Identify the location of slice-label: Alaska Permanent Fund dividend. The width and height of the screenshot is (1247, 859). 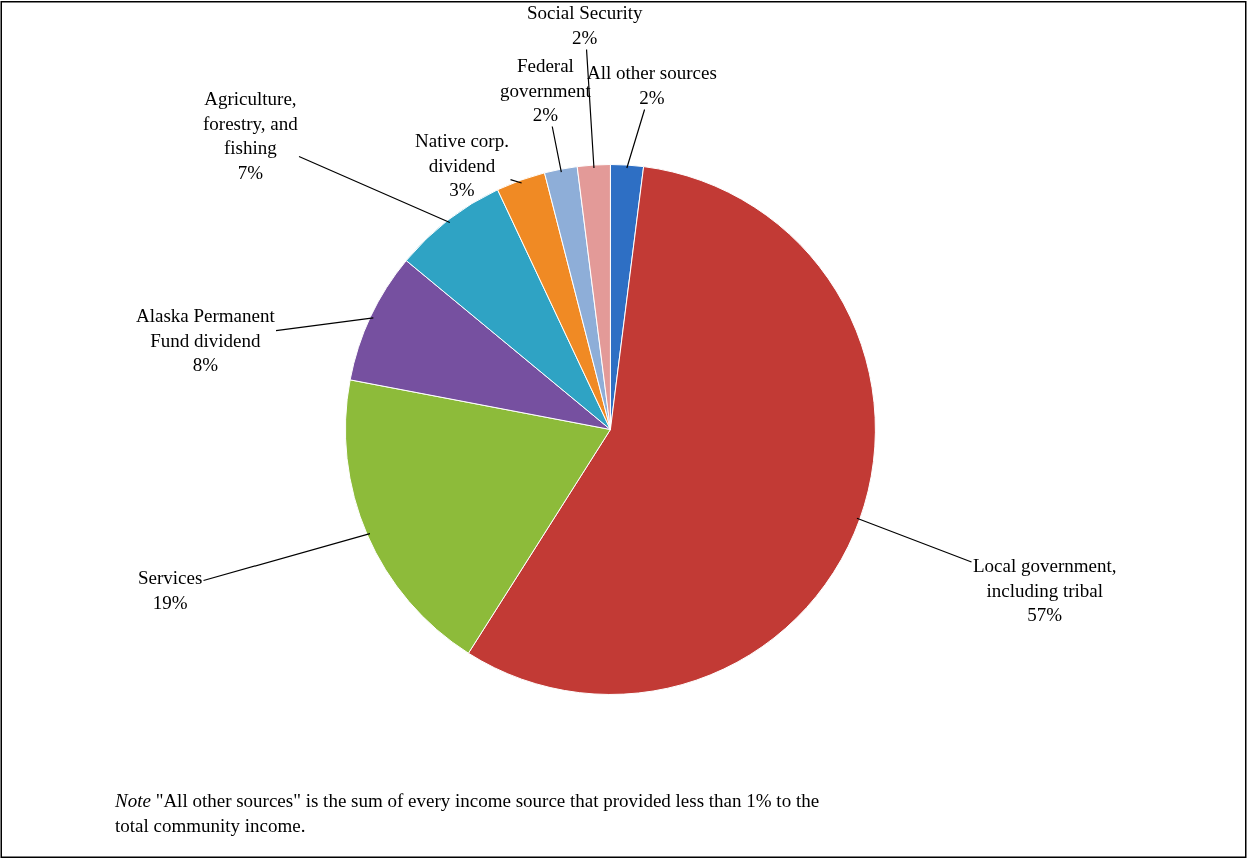
(206, 328).